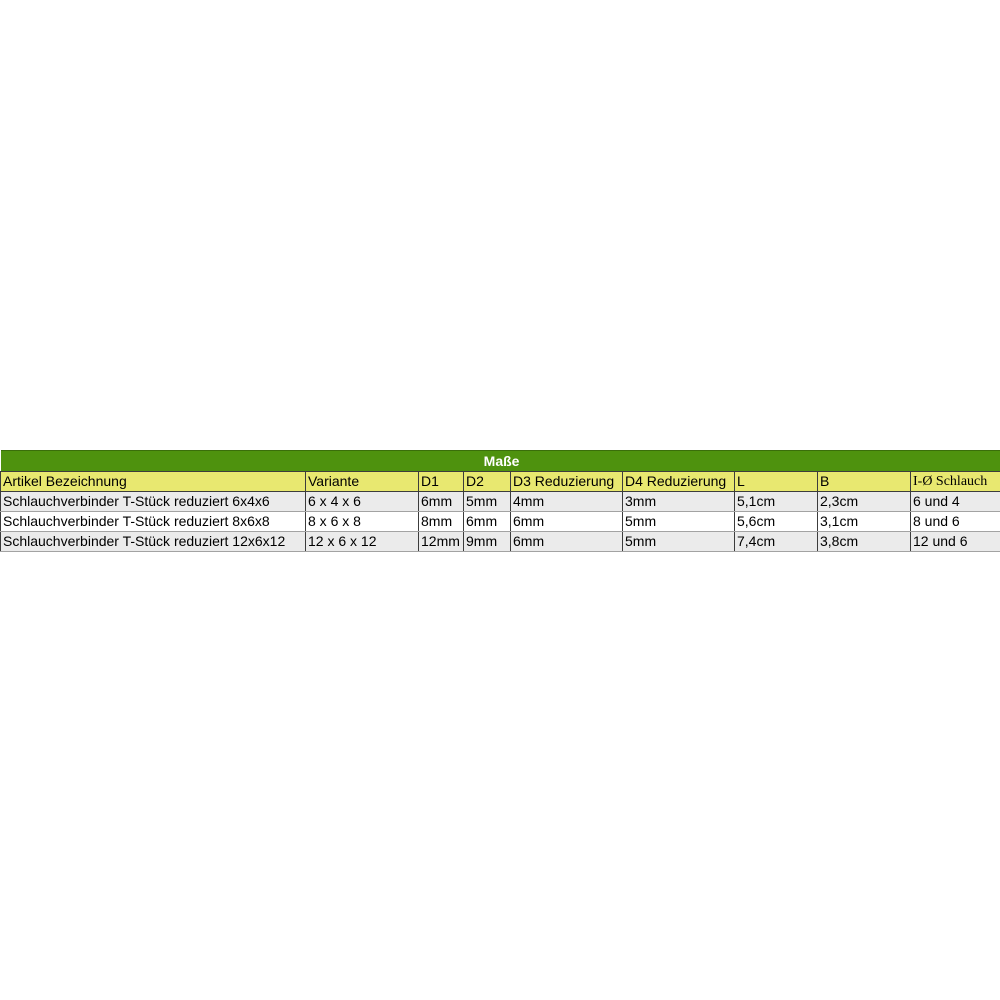  I want to click on cell: 6 x 4 x 6, so click(362, 501).